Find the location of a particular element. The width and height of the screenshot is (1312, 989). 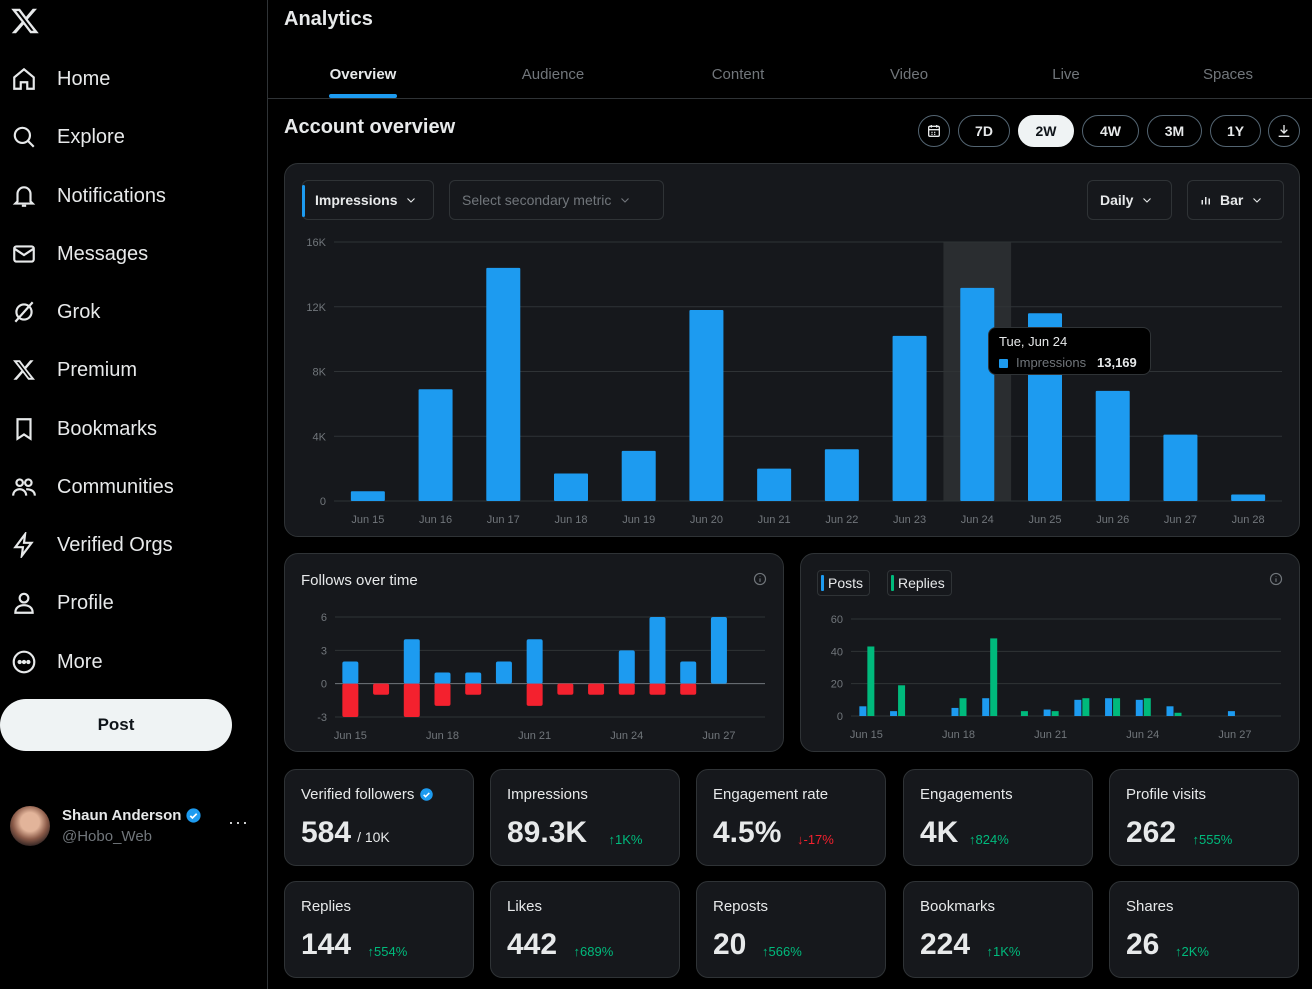

sidebar-item-notifications: Notifications is located at coordinates (88, 196).